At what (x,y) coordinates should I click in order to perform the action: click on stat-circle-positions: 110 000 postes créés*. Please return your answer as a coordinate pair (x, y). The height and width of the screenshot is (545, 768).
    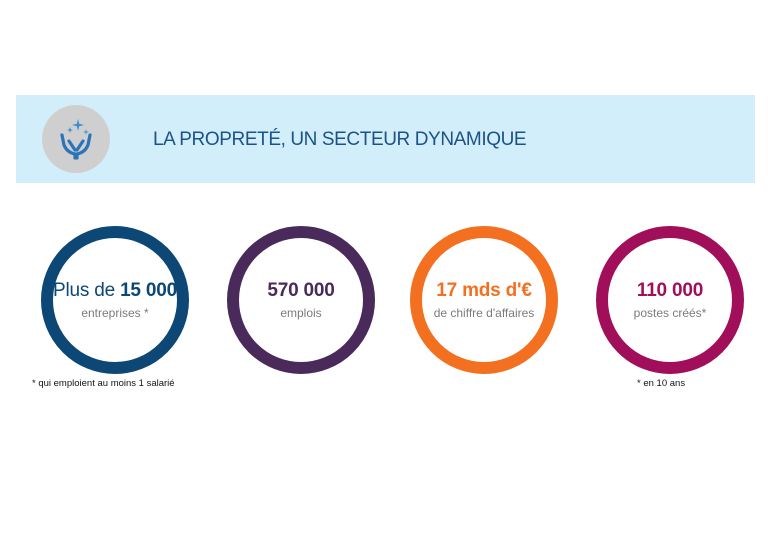
    Looking at the image, I should click on (670, 300).